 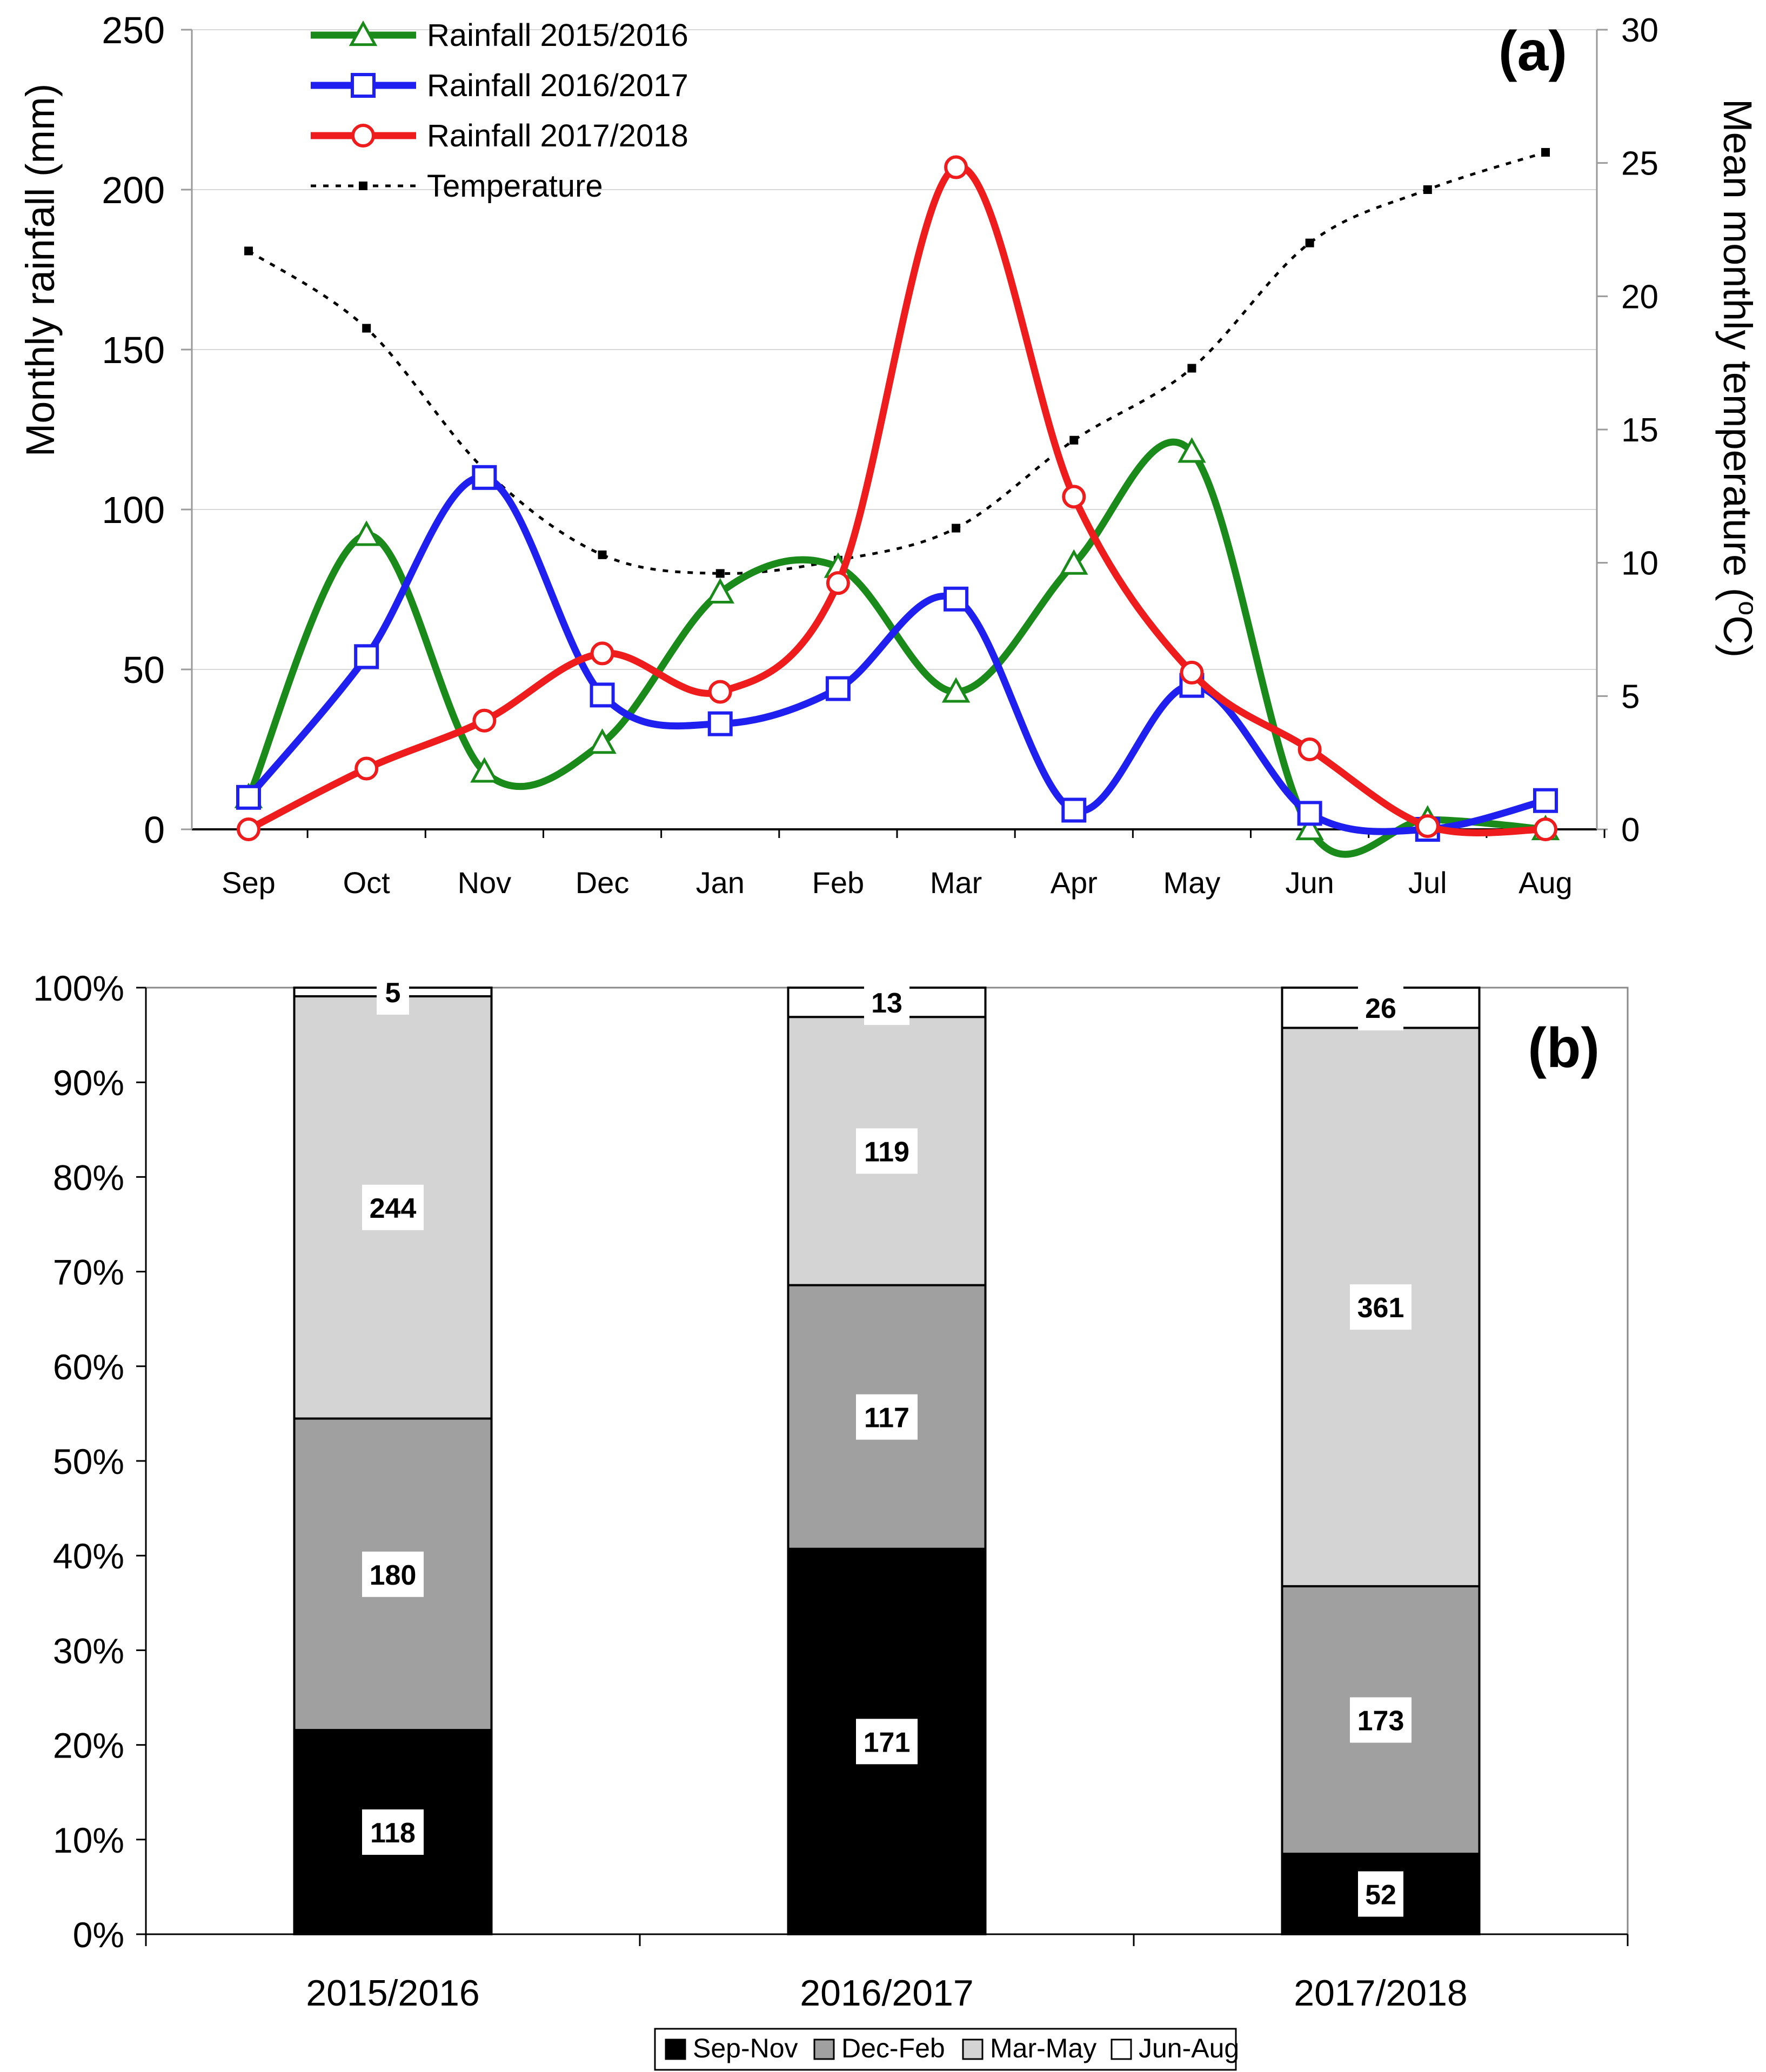 What do you see at coordinates (499, 35) in the screenshot?
I see `legend-item-rainfall-2015-2016: Rainfall 2015/2016` at bounding box center [499, 35].